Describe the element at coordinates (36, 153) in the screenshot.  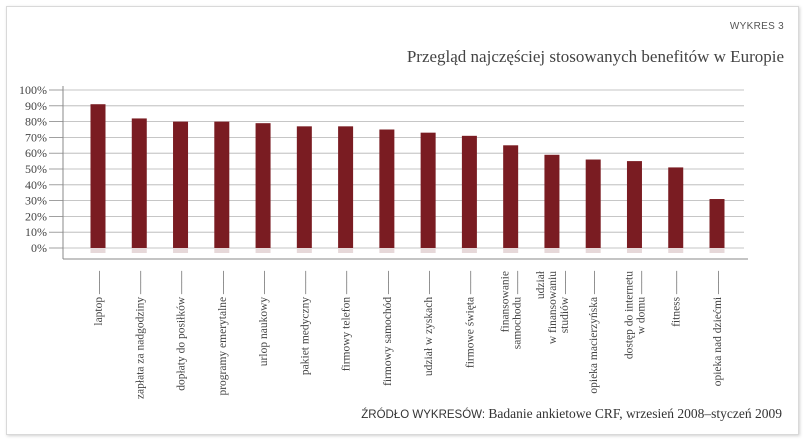
I see `y-tick-label: 60%` at that location.